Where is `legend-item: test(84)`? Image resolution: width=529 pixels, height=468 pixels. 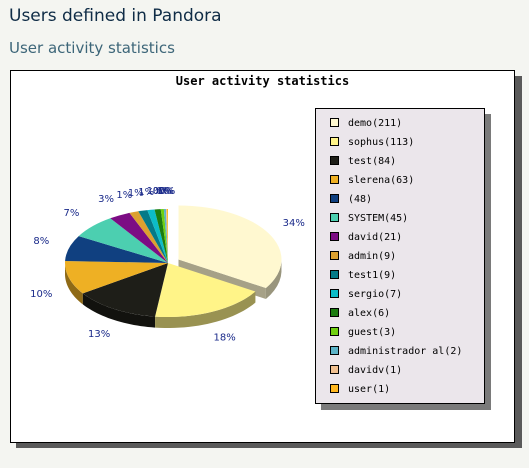 legend-item: test(84) is located at coordinates (363, 162).